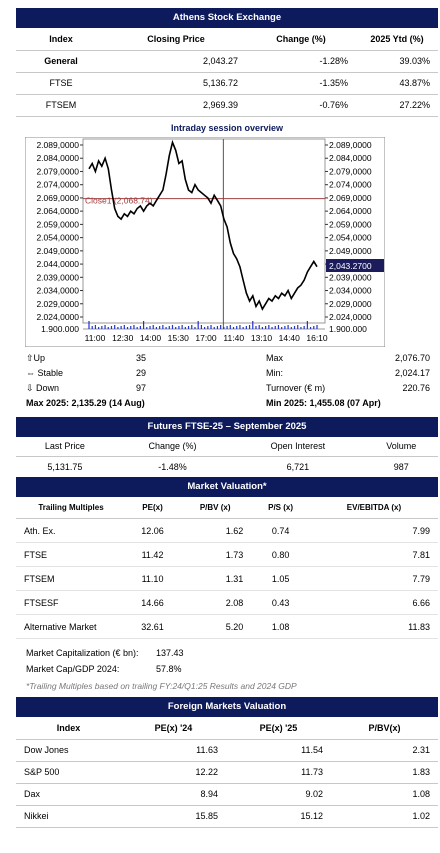 This screenshot has width=440, height=853. What do you see at coordinates (350, 250) in the screenshot?
I see `y-tick-label-right: 2.049,0000` at bounding box center [350, 250].